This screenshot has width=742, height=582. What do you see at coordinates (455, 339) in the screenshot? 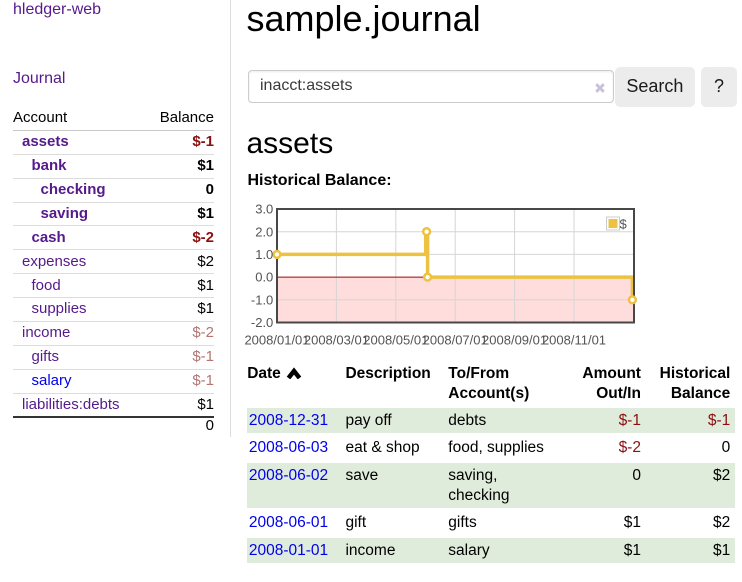
I see `svg-text: 2008/07/01` at bounding box center [455, 339].